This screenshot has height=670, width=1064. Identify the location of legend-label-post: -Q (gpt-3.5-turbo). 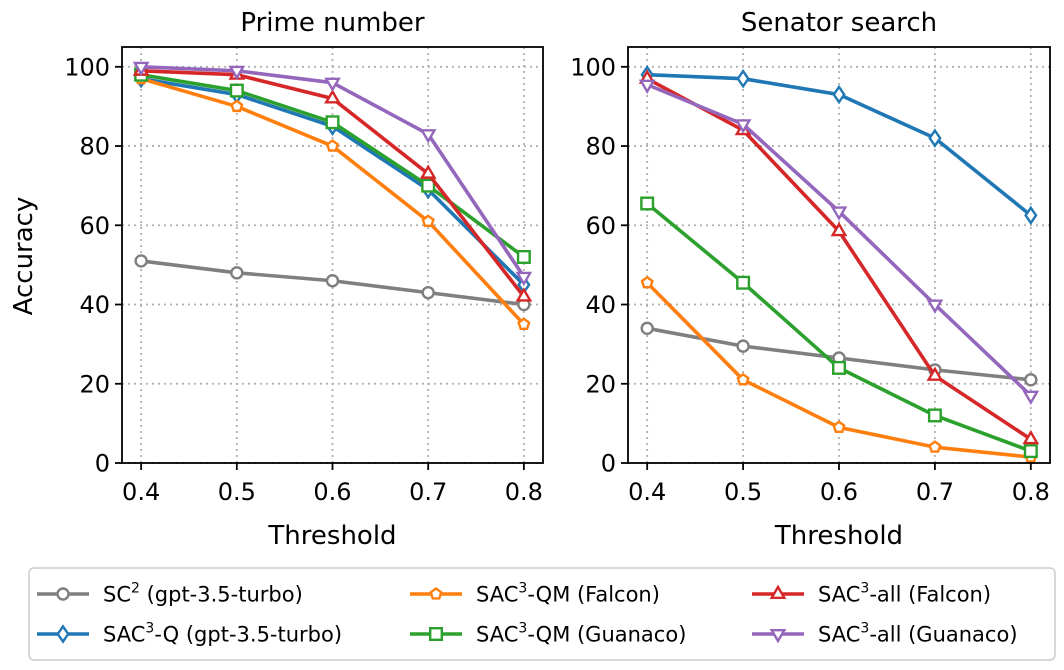
(248, 635).